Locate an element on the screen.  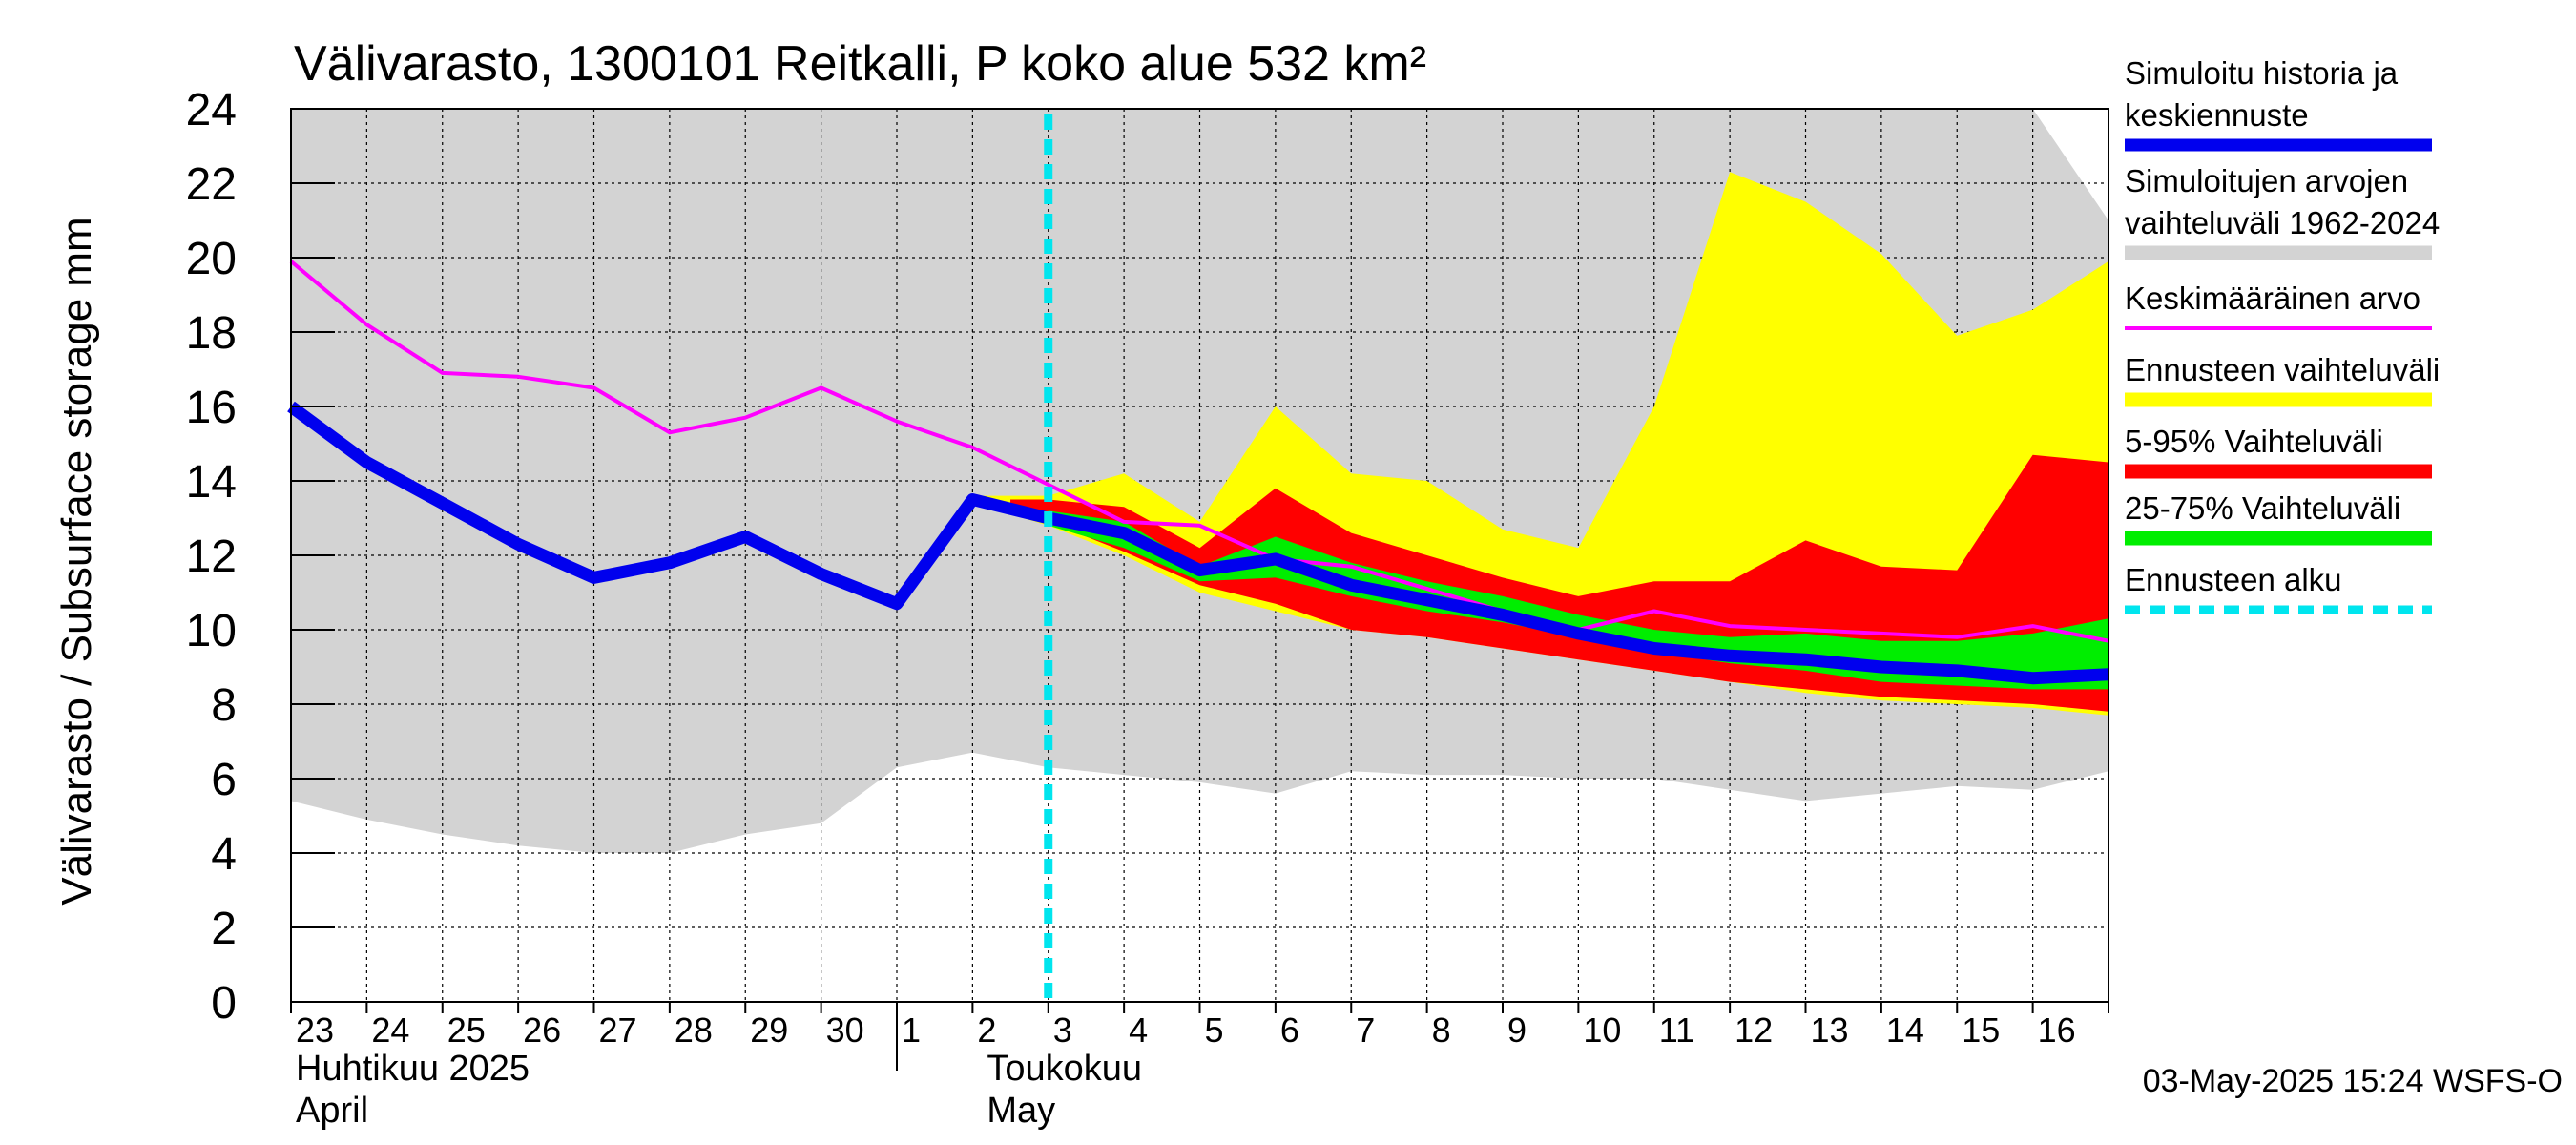
x-tick-label: 14 is located at coordinates (1905, 1030).